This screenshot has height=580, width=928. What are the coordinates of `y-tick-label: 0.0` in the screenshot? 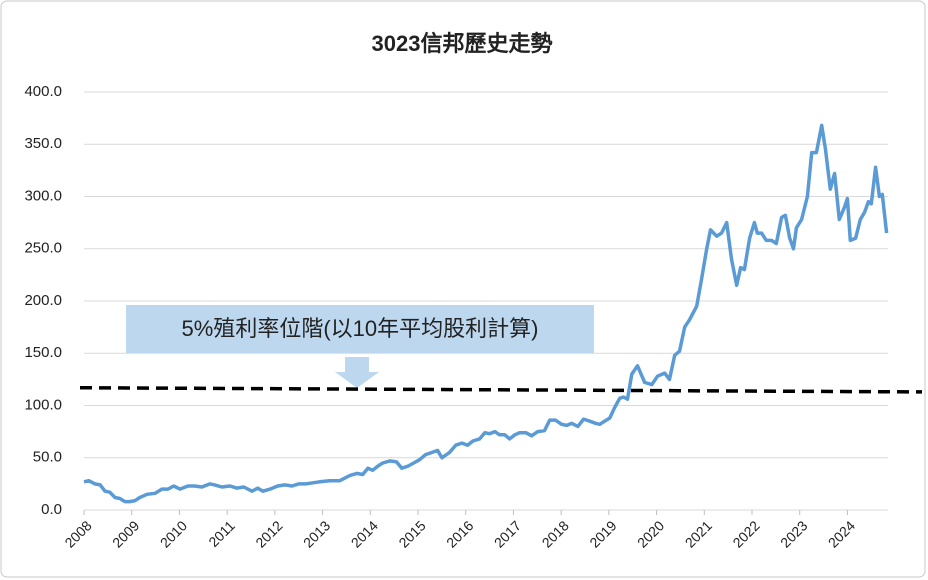 It's located at (51, 509).